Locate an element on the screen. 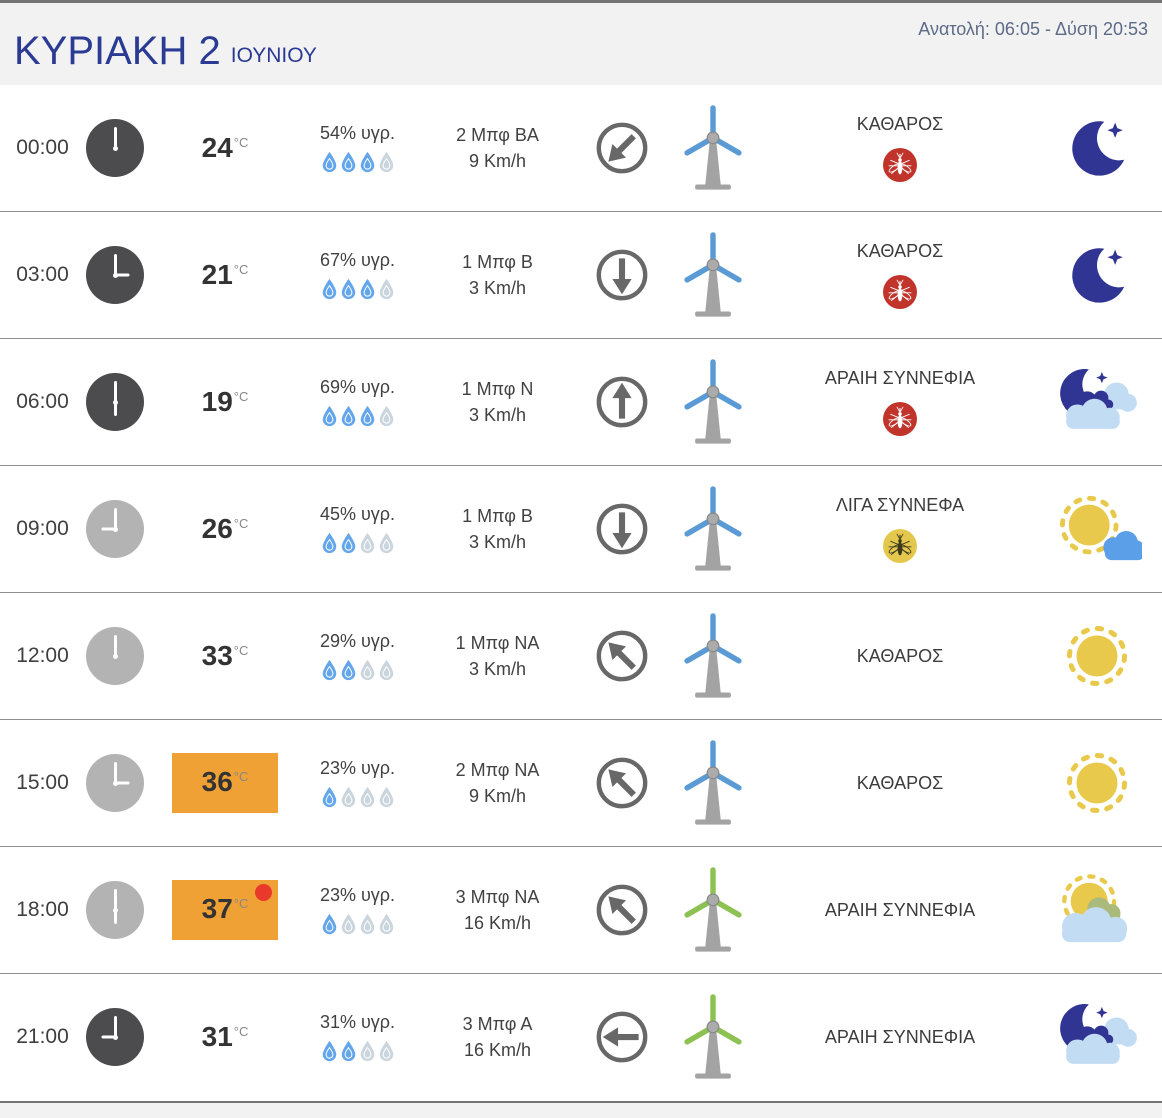  temperature-badge: 36 °C is located at coordinates (225, 783).